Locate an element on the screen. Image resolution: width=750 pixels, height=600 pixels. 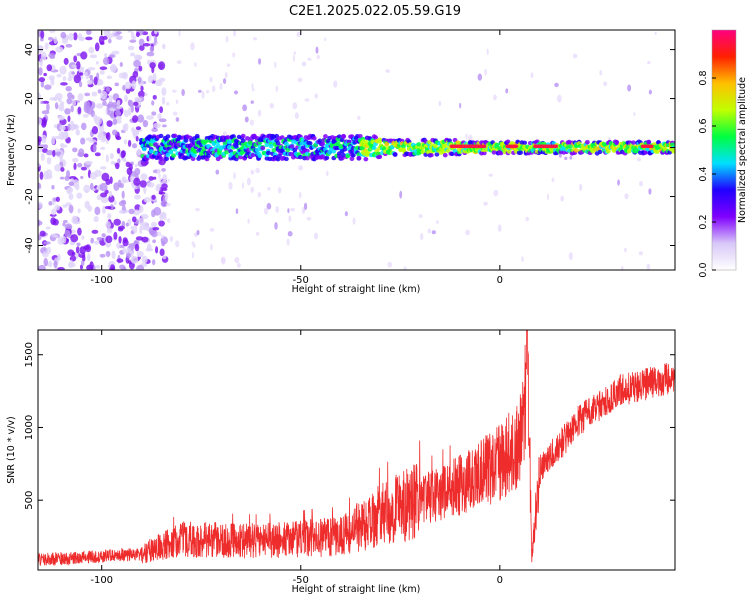
colorbar-ticks: 0.0 0.2 0.4 0.6 0.8 is located at coordinates (707, 174).